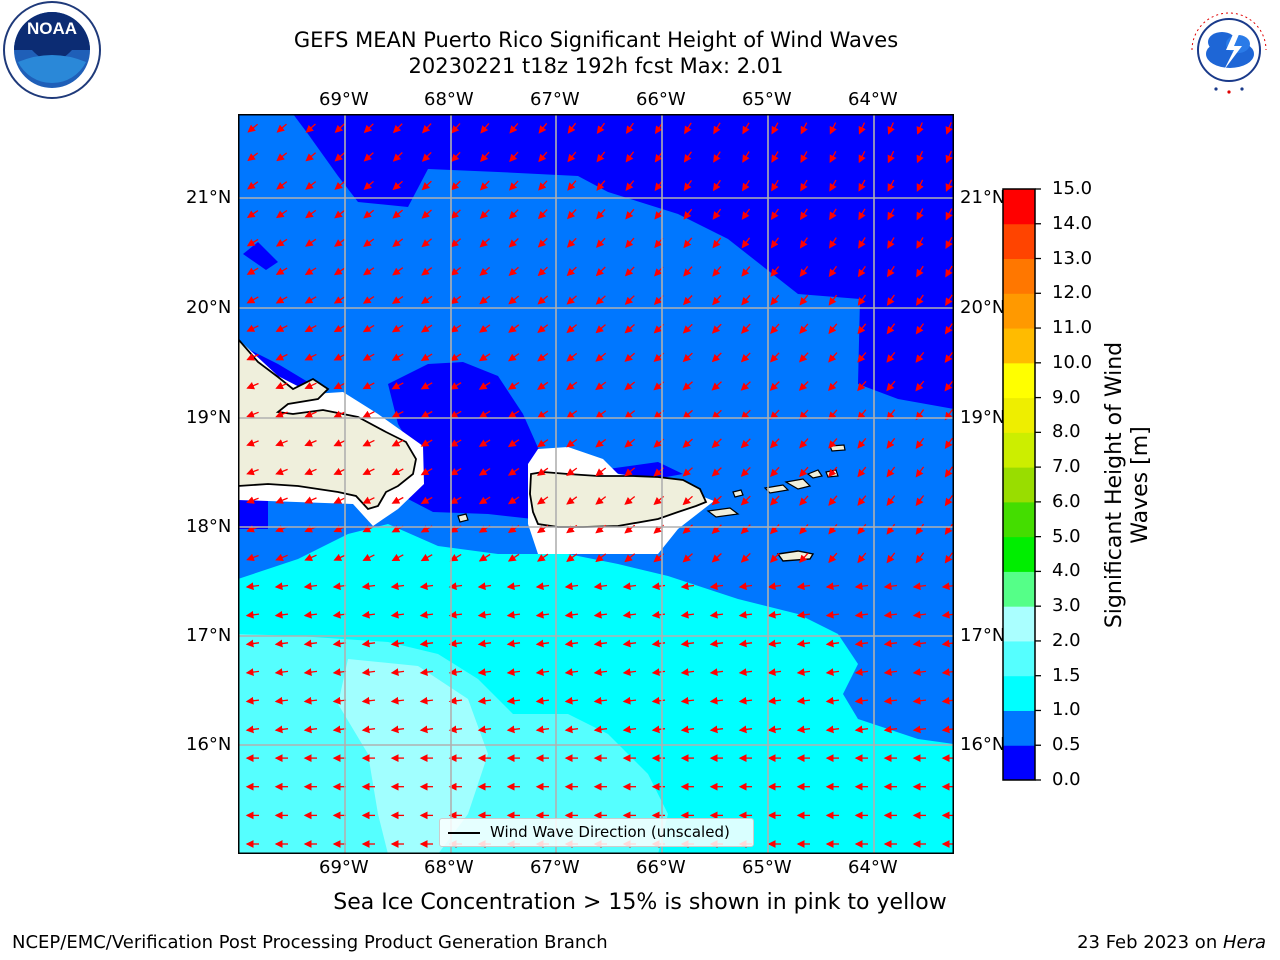 This screenshot has height=960, width=1280. Describe the element at coordinates (1022, 486) in the screenshot. I see `colorbar` at that location.